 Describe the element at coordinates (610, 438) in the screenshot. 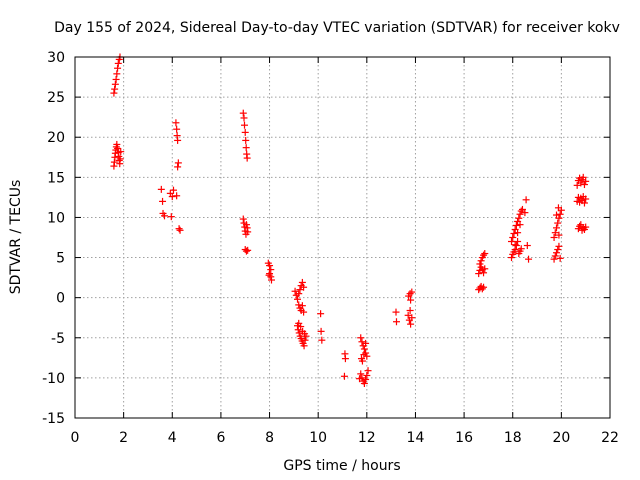

I see `x-tick-label: 22` at that location.